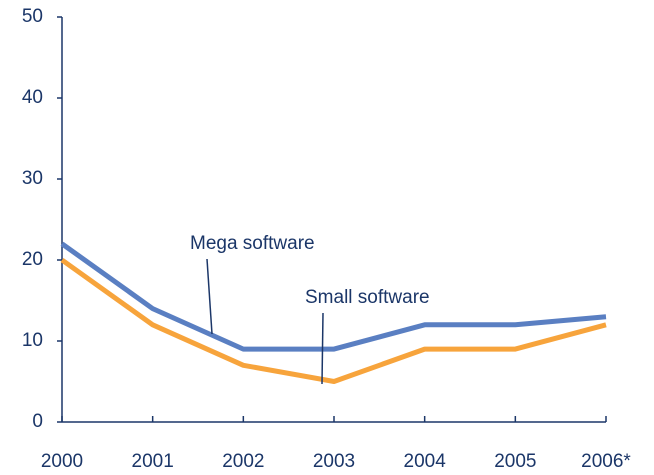  Describe the element at coordinates (32, 259) in the screenshot. I see `y-tick-label: 20` at that location.